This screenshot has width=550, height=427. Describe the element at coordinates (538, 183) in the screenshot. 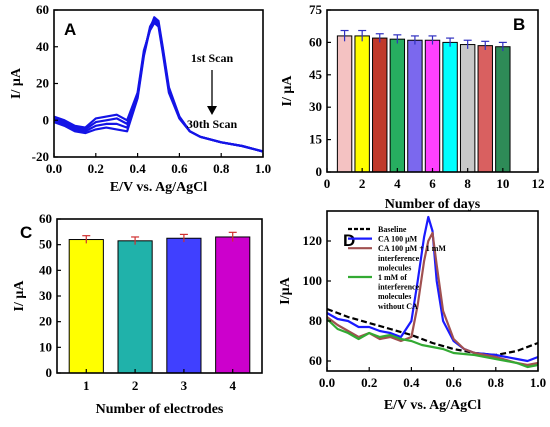

I see `x-tick-label: 12` at that location.